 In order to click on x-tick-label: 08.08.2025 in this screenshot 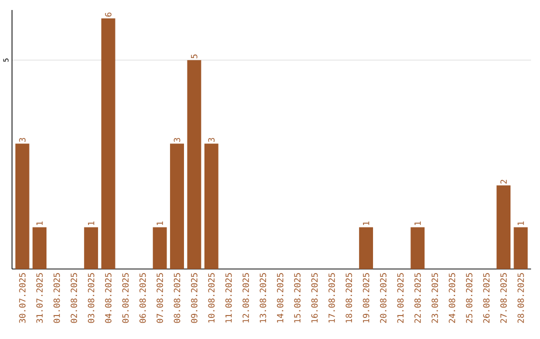, I will do `click(177, 298)`.